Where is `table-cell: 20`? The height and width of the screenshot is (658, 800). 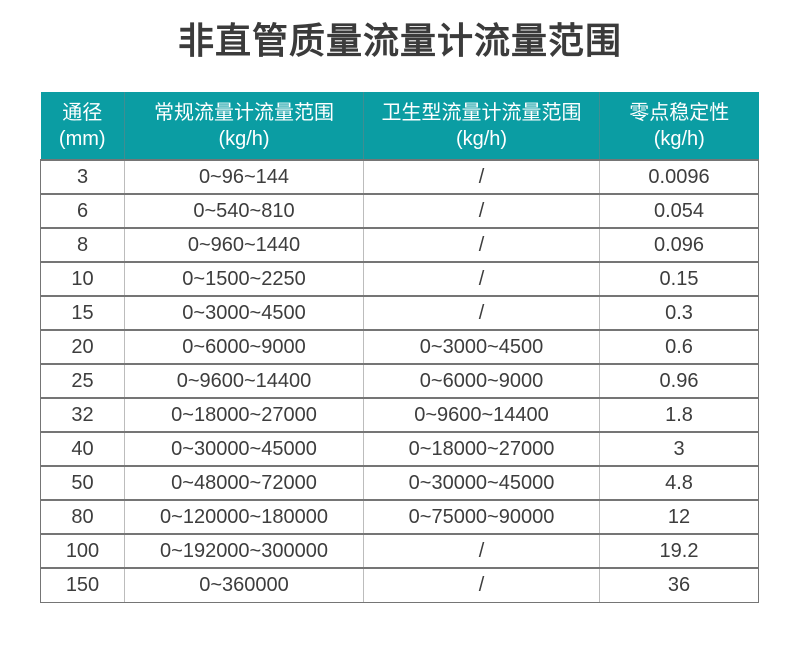 table-cell: 20 is located at coordinates (82, 347).